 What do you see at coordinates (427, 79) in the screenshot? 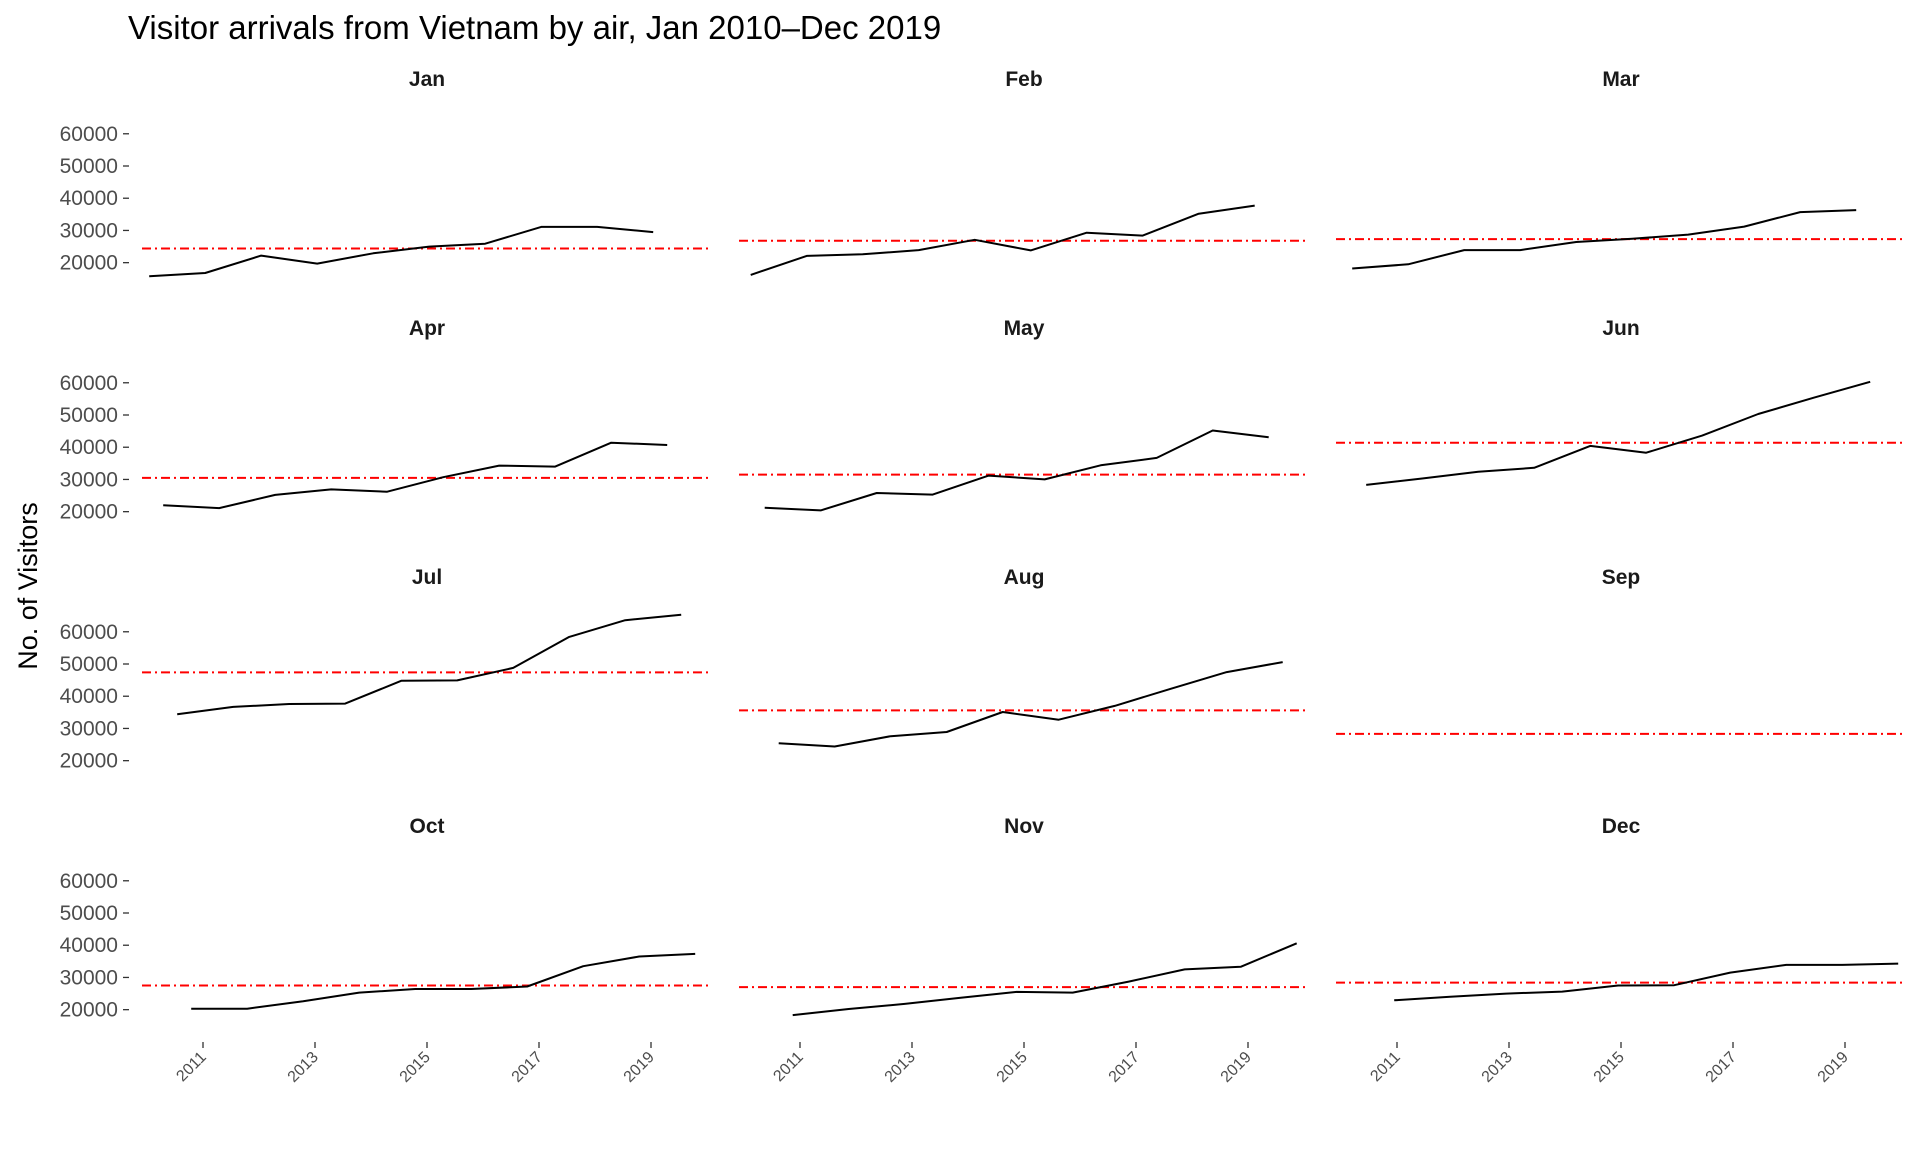
I see `panel-title-jan: Jan` at bounding box center [427, 79].